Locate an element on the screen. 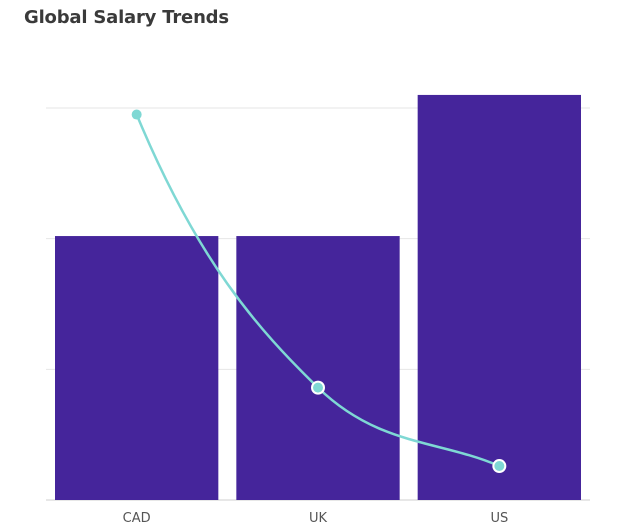  x-axis-ticks: CAD UK US is located at coordinates (316, 518).